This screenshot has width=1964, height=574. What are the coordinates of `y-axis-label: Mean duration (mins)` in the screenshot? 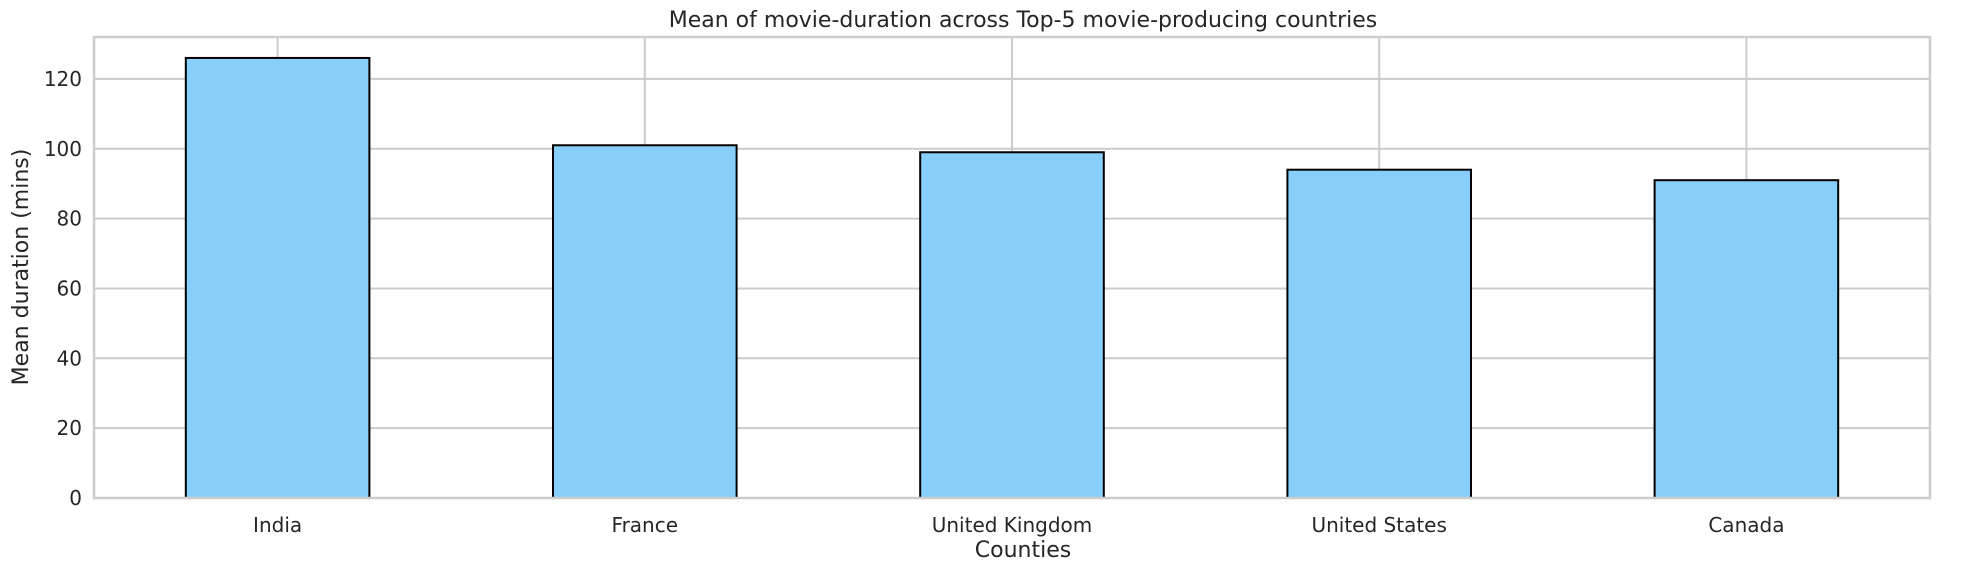 It's located at (21, 267).